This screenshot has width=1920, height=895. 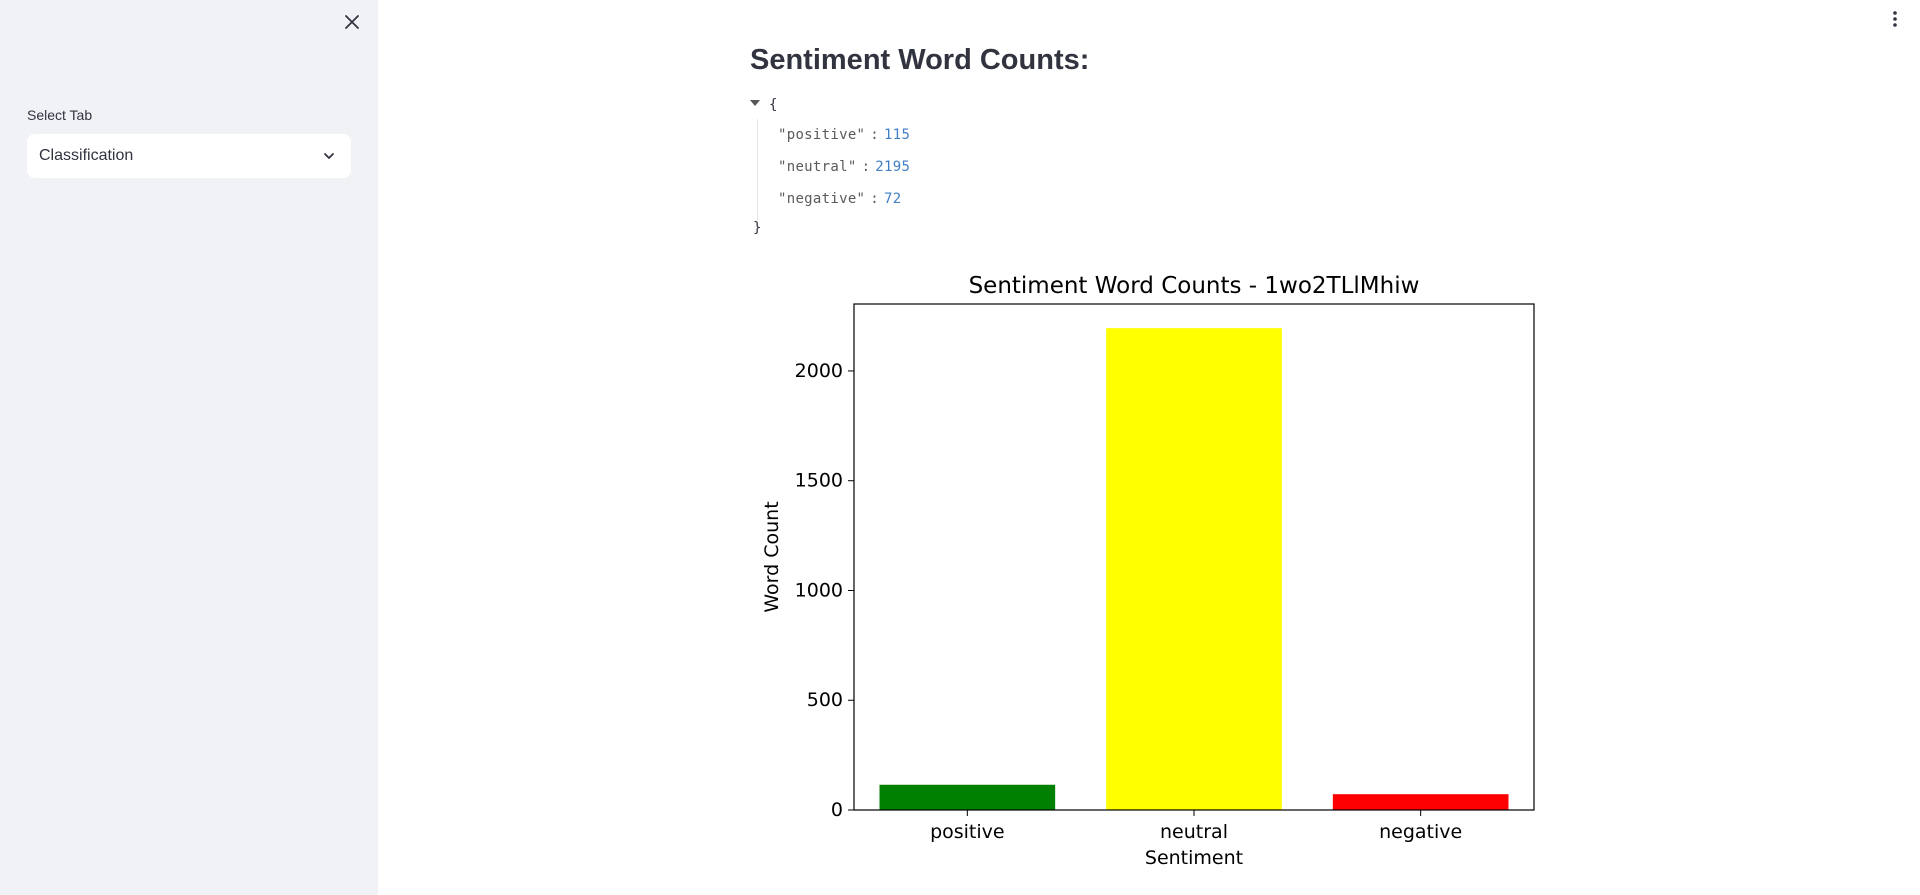 I want to click on json-entry: "positive":115, so click(x=844, y=135).